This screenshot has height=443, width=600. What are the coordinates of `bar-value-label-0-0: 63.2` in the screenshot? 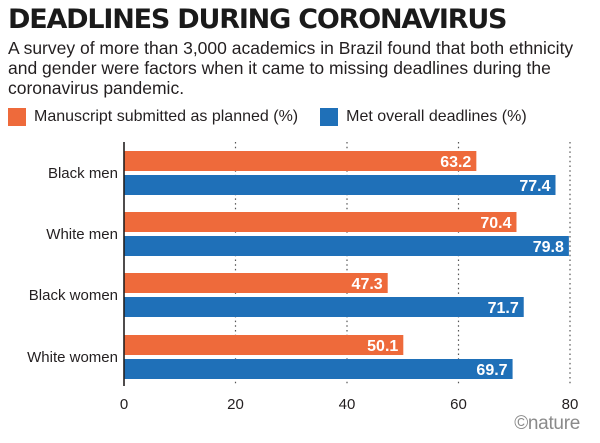 It's located at (455, 162).